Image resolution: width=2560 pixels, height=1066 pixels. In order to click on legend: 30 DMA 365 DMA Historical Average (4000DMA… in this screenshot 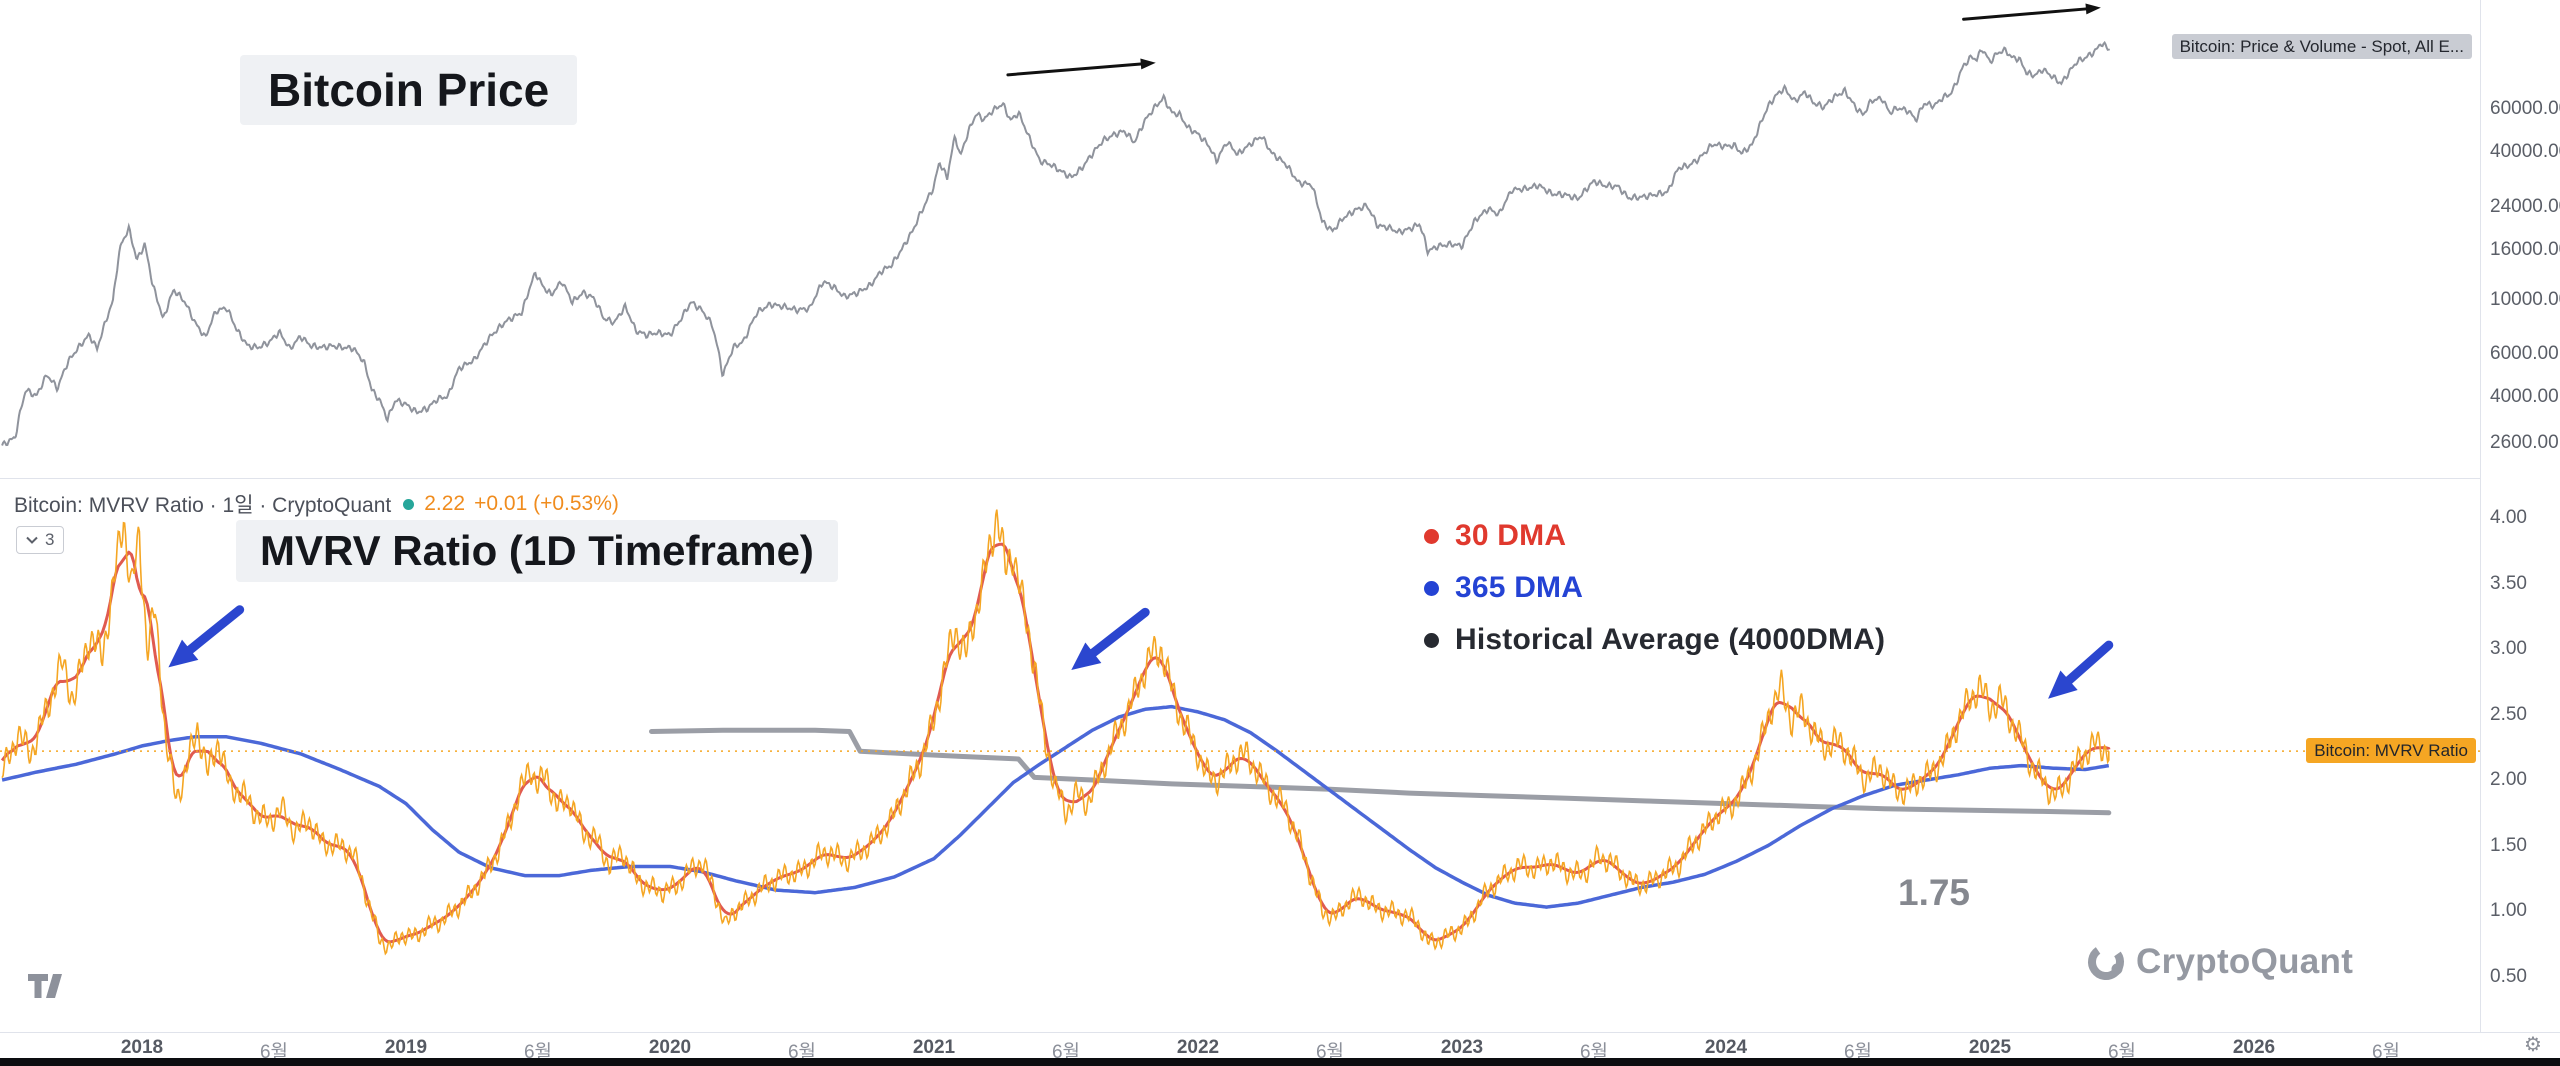, I will do `click(1654, 588)`.